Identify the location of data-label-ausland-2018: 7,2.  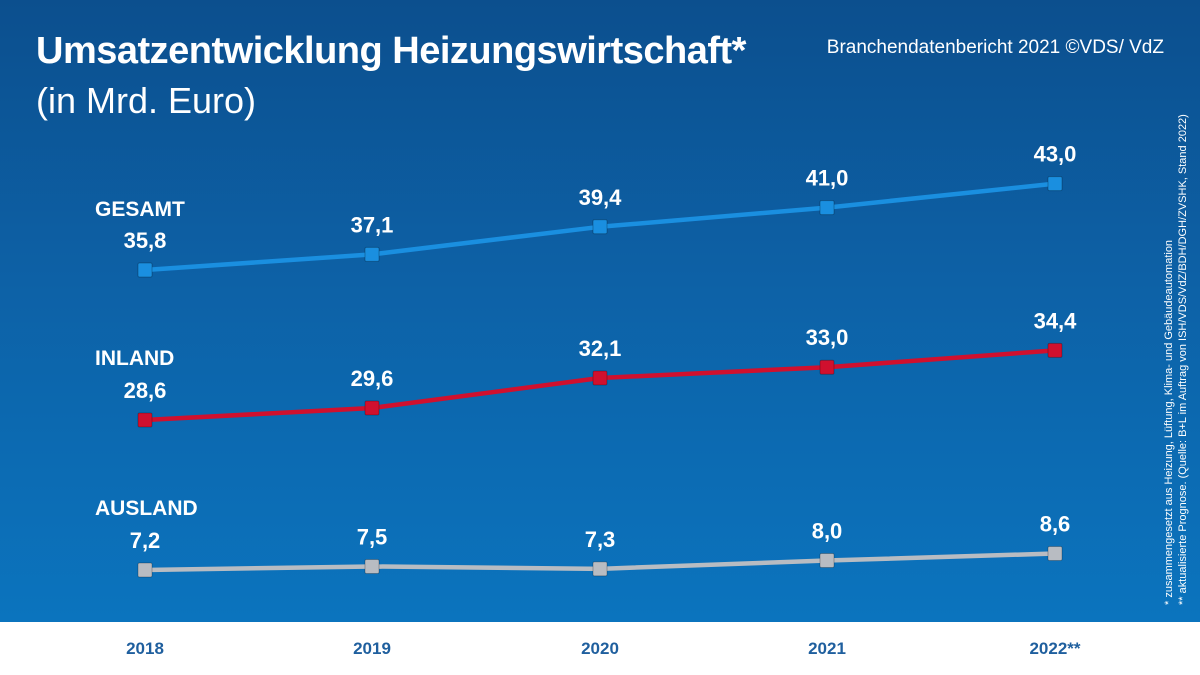
(145, 540).